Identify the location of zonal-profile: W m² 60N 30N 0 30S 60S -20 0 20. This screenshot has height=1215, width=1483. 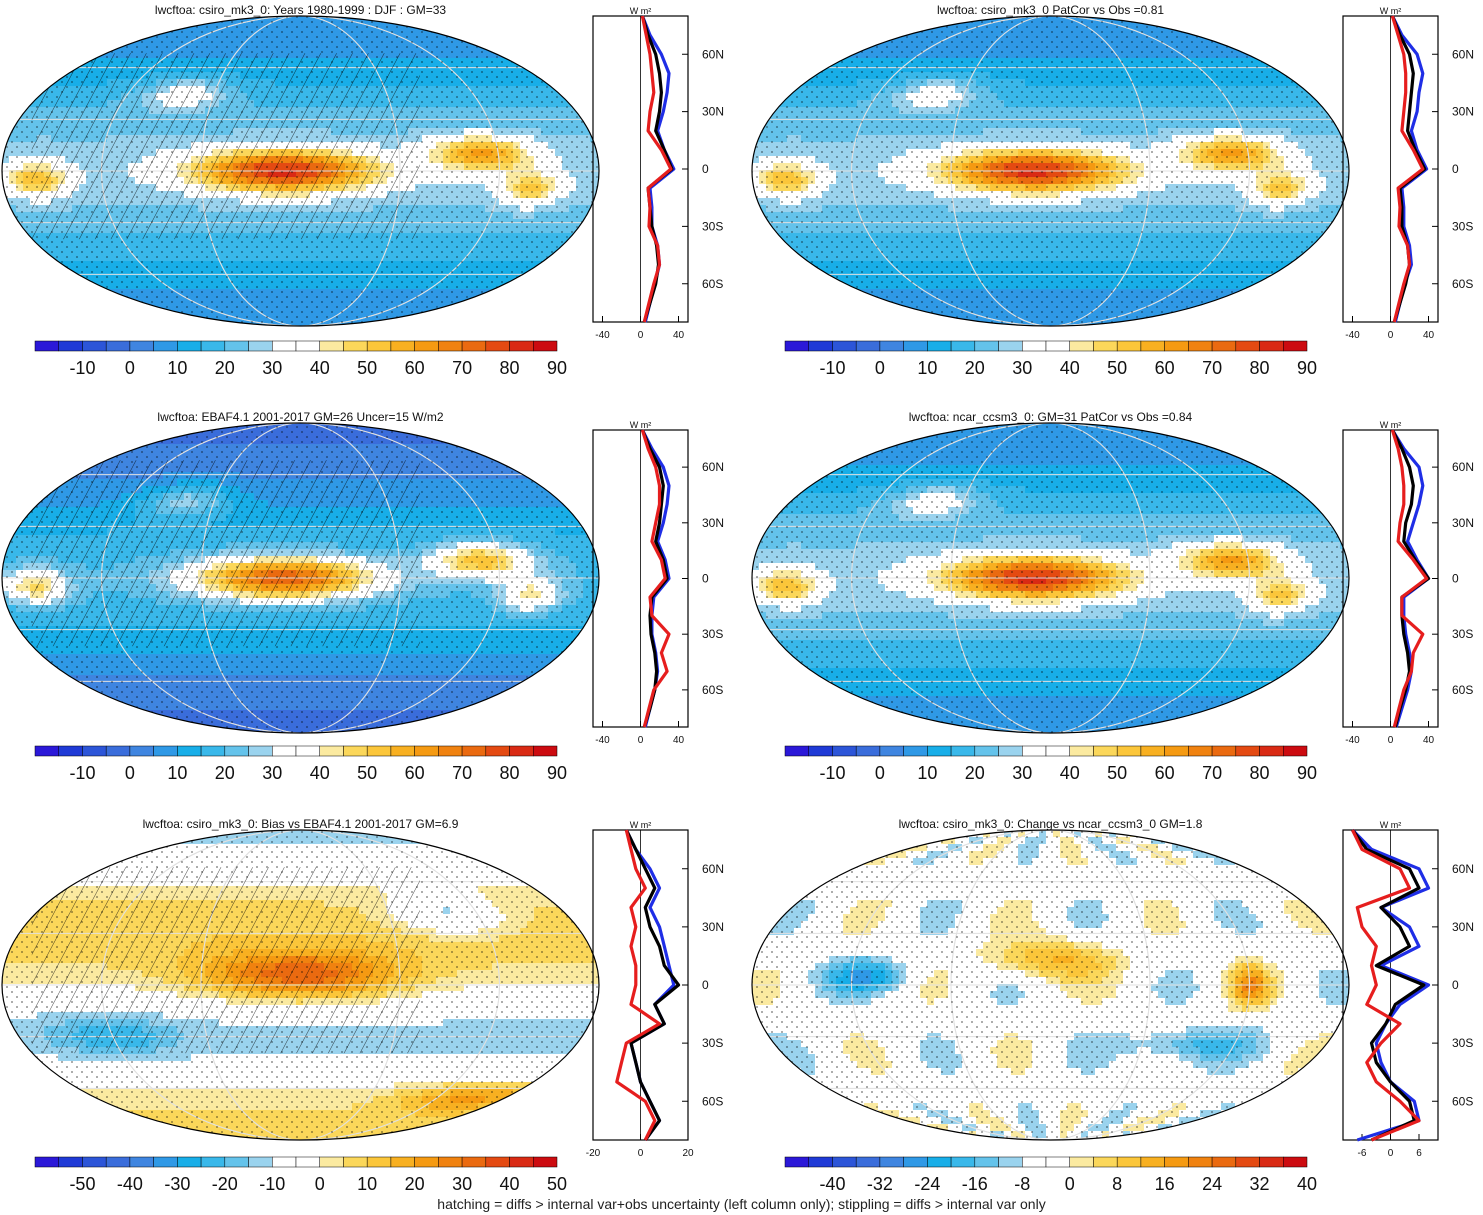
(655, 989).